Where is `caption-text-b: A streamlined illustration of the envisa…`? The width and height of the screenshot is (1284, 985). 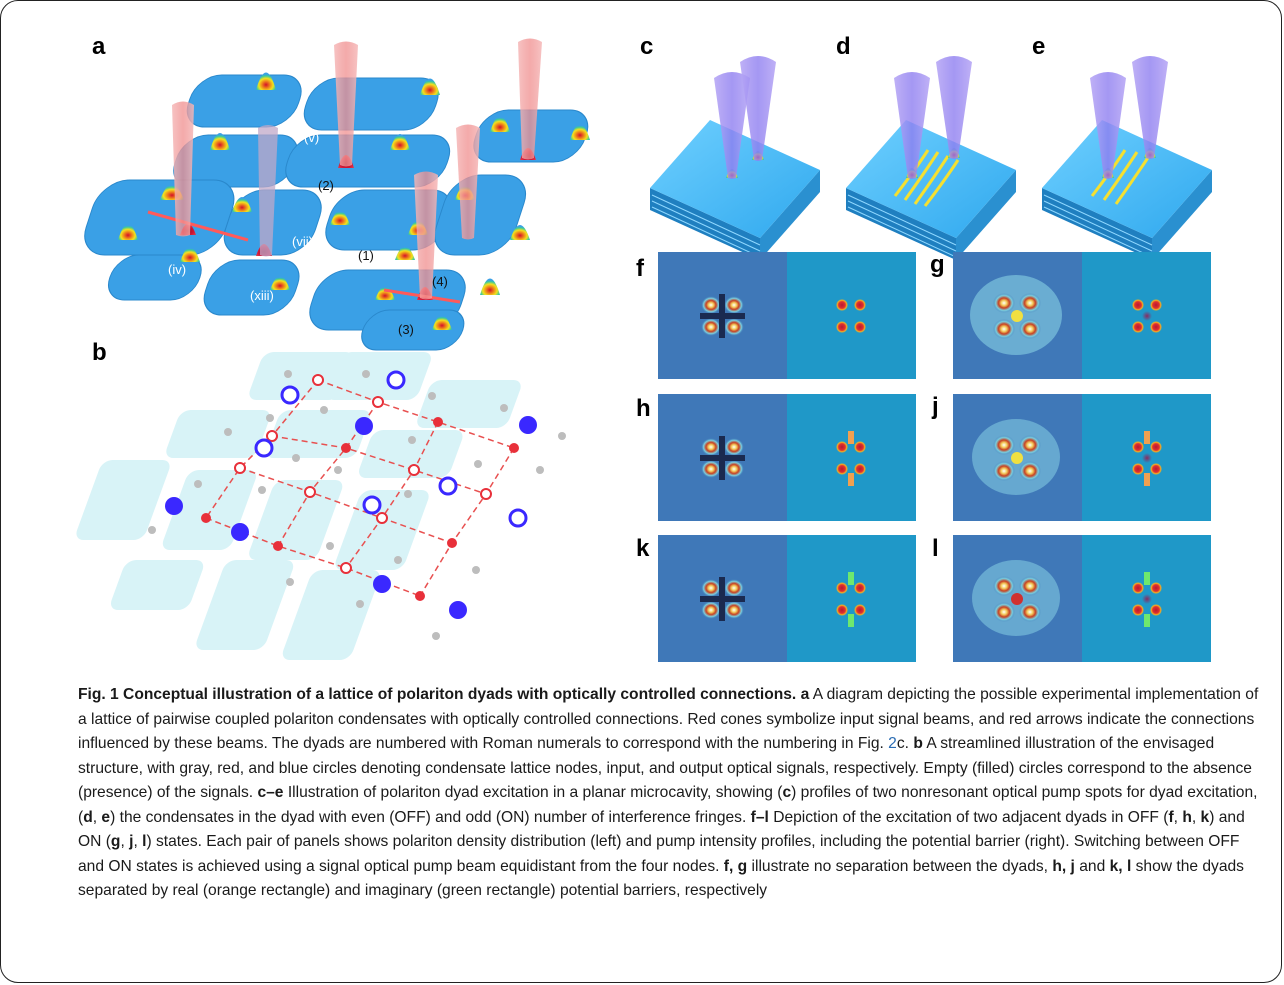
caption-text-b: A streamlined illustration of the envisa… is located at coordinates (665, 768).